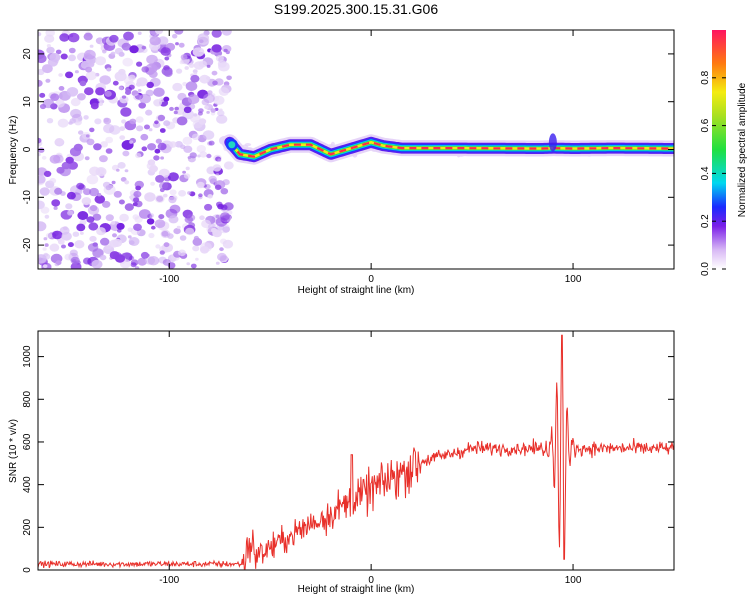  I want to click on spectrogram-ytick-label: -10, so click(27, 197).